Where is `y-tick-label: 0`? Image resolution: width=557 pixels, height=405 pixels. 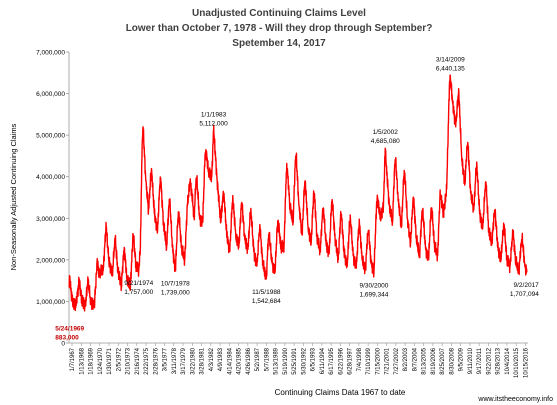 y-tick-label: 0 is located at coordinates (63, 344).